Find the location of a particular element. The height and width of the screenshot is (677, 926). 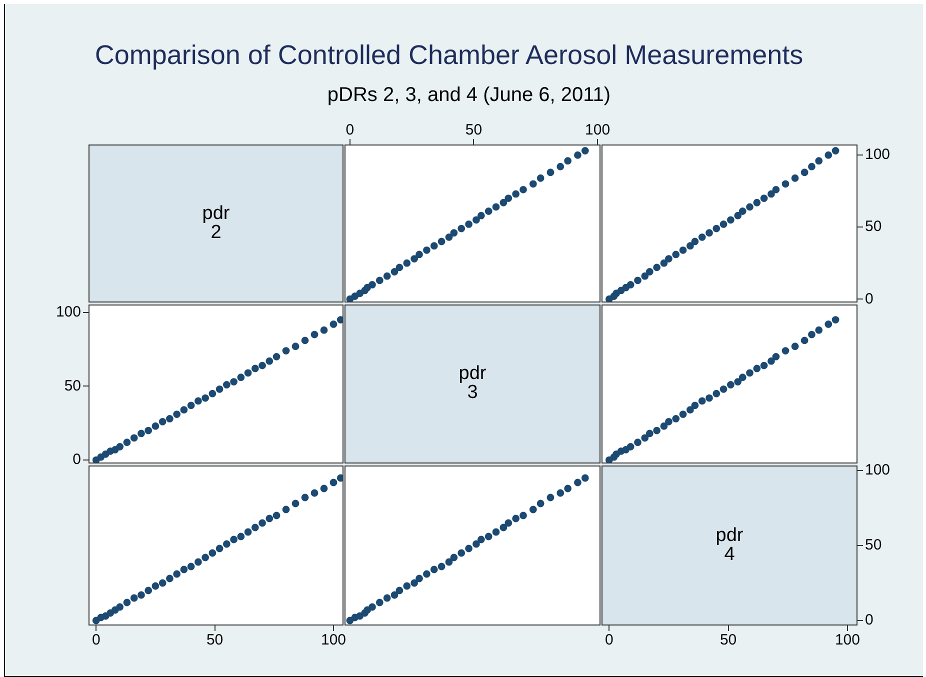

text: pDRs 2, 3, and 4 (June 6, 2011) is located at coordinates (469, 95).